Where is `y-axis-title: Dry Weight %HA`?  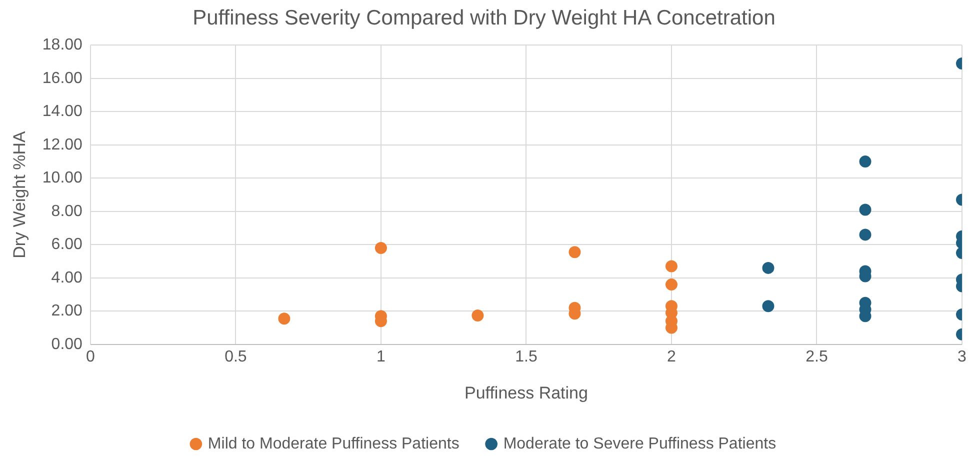 y-axis-title: Dry Weight %HA is located at coordinates (19, 194).